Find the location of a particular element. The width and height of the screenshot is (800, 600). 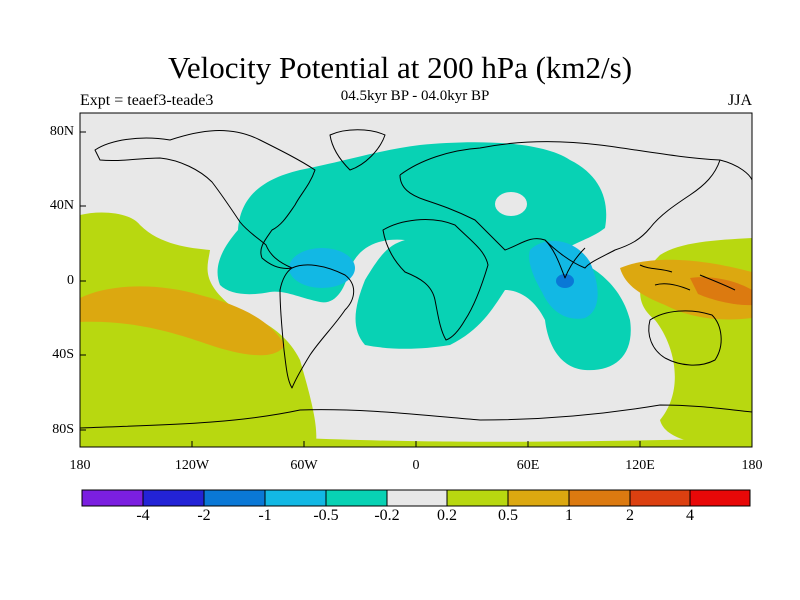

colorbar-label-5: -0.2 is located at coordinates (387, 515).